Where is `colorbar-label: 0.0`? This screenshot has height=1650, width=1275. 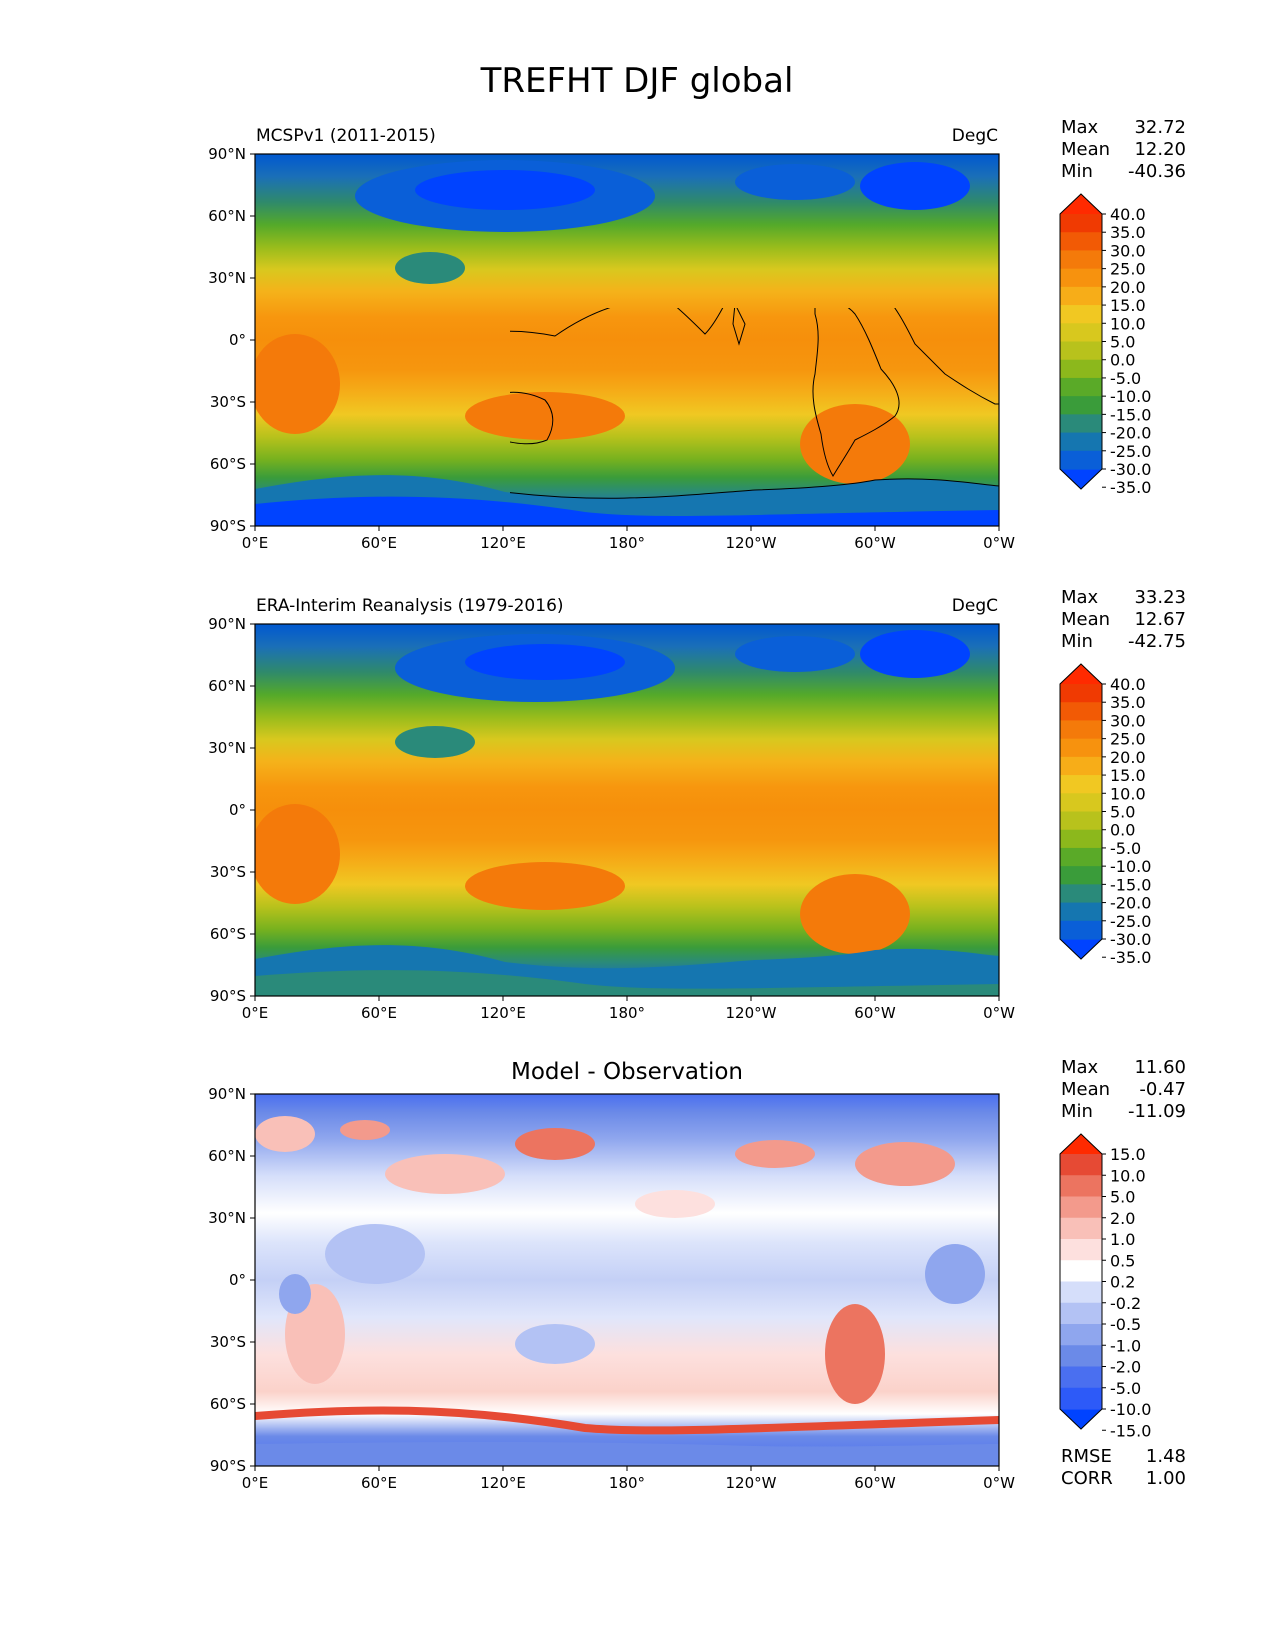 colorbar-label: 0.0 is located at coordinates (1122, 360).